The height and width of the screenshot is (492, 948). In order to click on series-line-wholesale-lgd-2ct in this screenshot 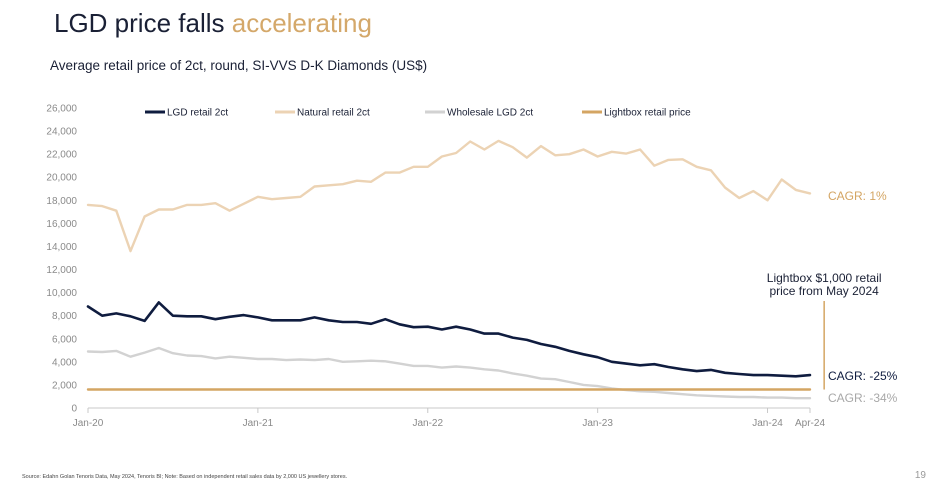, I will do `click(449, 373)`.